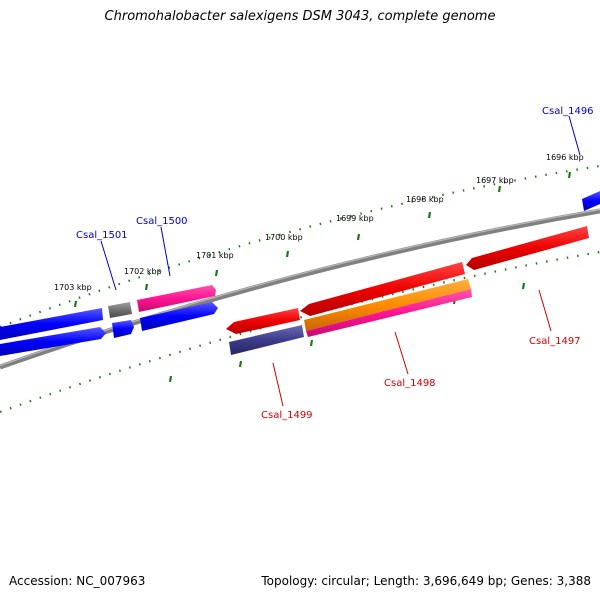  I want to click on label-csal-1496: Csal_1496, so click(568, 111).